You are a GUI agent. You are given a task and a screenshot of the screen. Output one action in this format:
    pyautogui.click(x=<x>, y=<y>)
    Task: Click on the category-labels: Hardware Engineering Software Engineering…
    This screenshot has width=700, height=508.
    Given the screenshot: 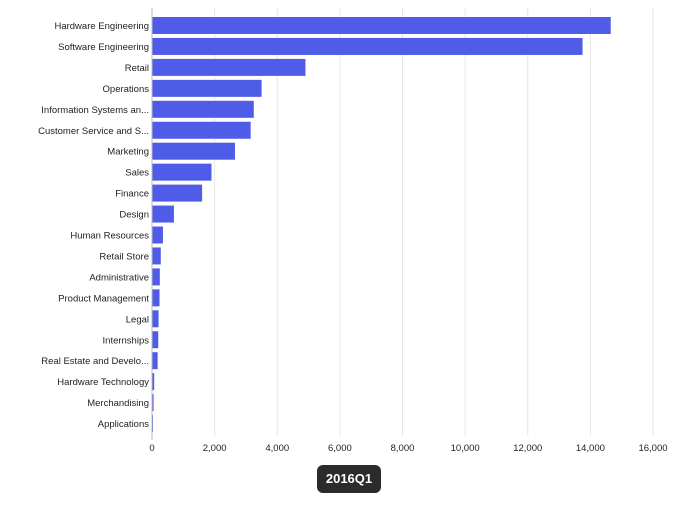 What is the action you would take?
    pyautogui.click(x=93, y=225)
    